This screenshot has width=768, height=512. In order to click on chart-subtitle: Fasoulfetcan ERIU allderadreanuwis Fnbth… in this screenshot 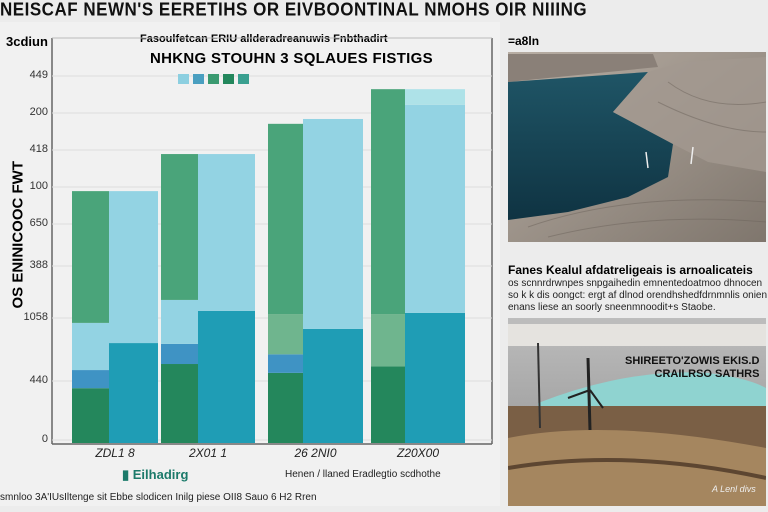, I will do `click(264, 39)`.